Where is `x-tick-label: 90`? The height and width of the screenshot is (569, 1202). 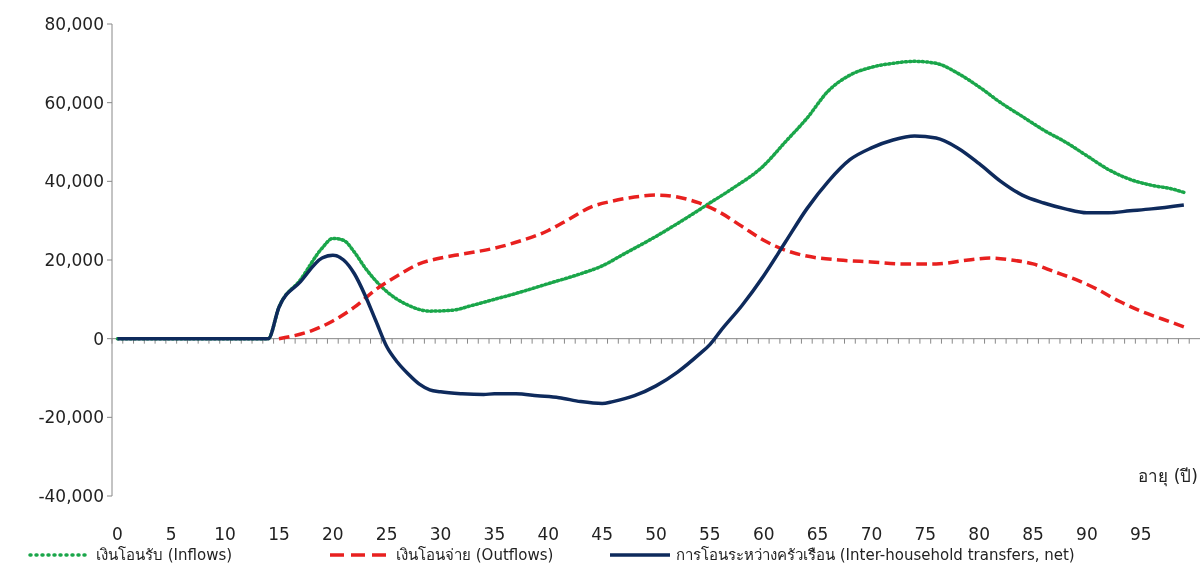
x-tick-label: 90 is located at coordinates (1087, 534).